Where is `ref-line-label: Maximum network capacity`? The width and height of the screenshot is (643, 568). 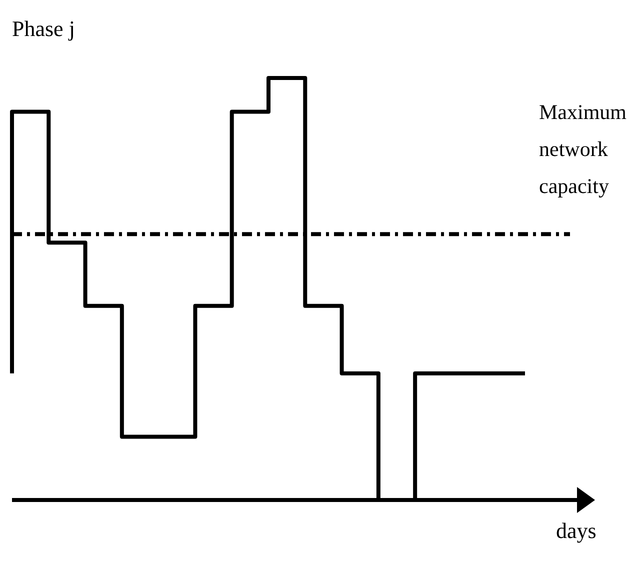
ref-line-label: Maximum network capacity is located at coordinates (582, 149).